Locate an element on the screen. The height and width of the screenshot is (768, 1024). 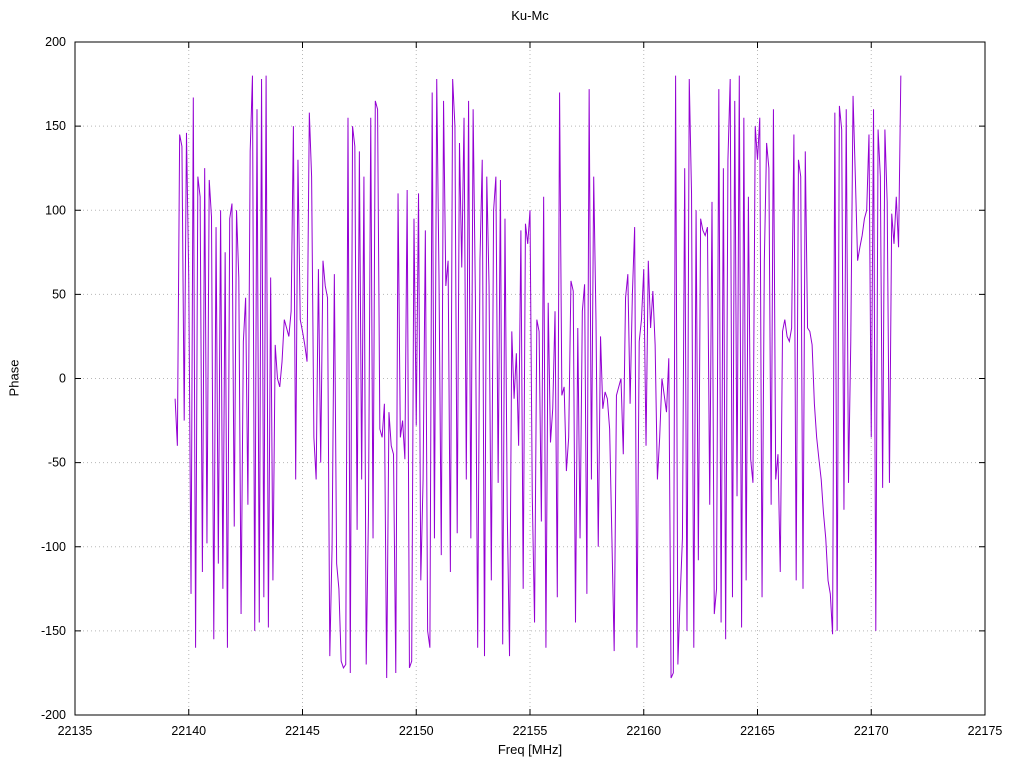
x-tick-label: 22155 is located at coordinates (530, 731).